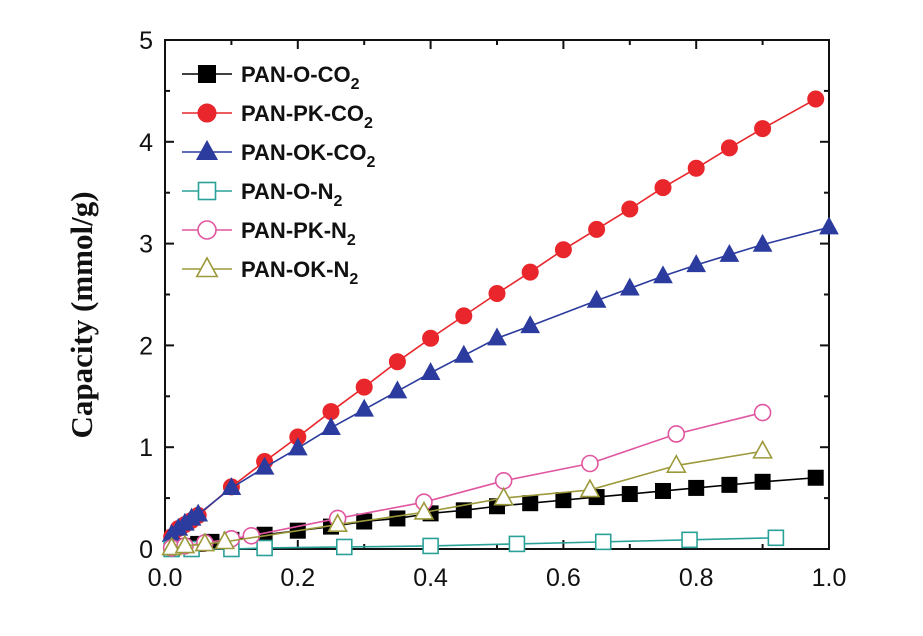 The image size is (923, 636). I want to click on series-pan-ok-n2, so click(467, 497).